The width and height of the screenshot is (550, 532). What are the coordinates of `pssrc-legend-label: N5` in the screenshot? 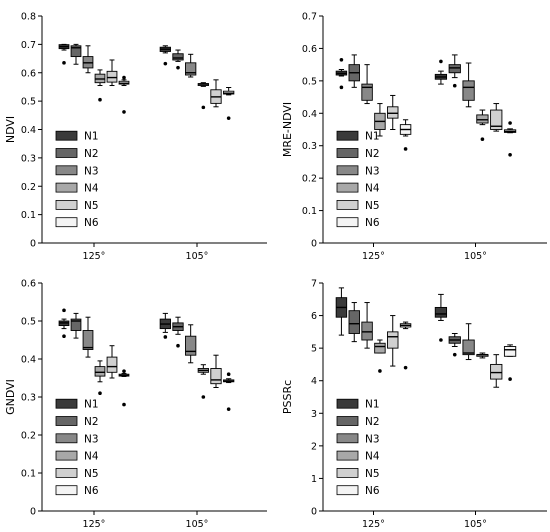 It's located at (372, 474).